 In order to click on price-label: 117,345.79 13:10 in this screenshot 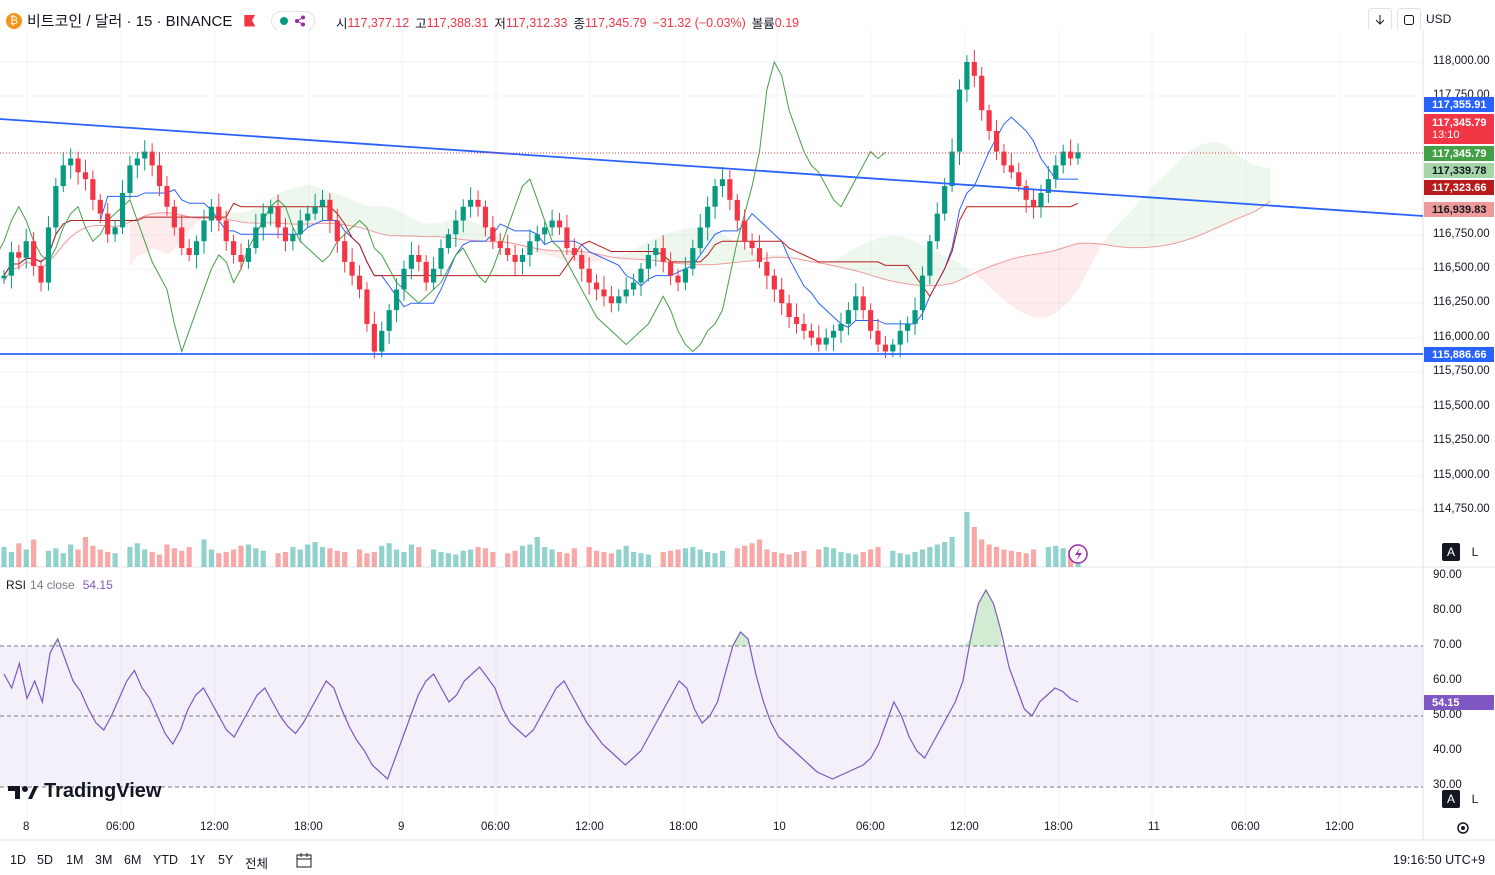, I will do `click(1459, 129)`.